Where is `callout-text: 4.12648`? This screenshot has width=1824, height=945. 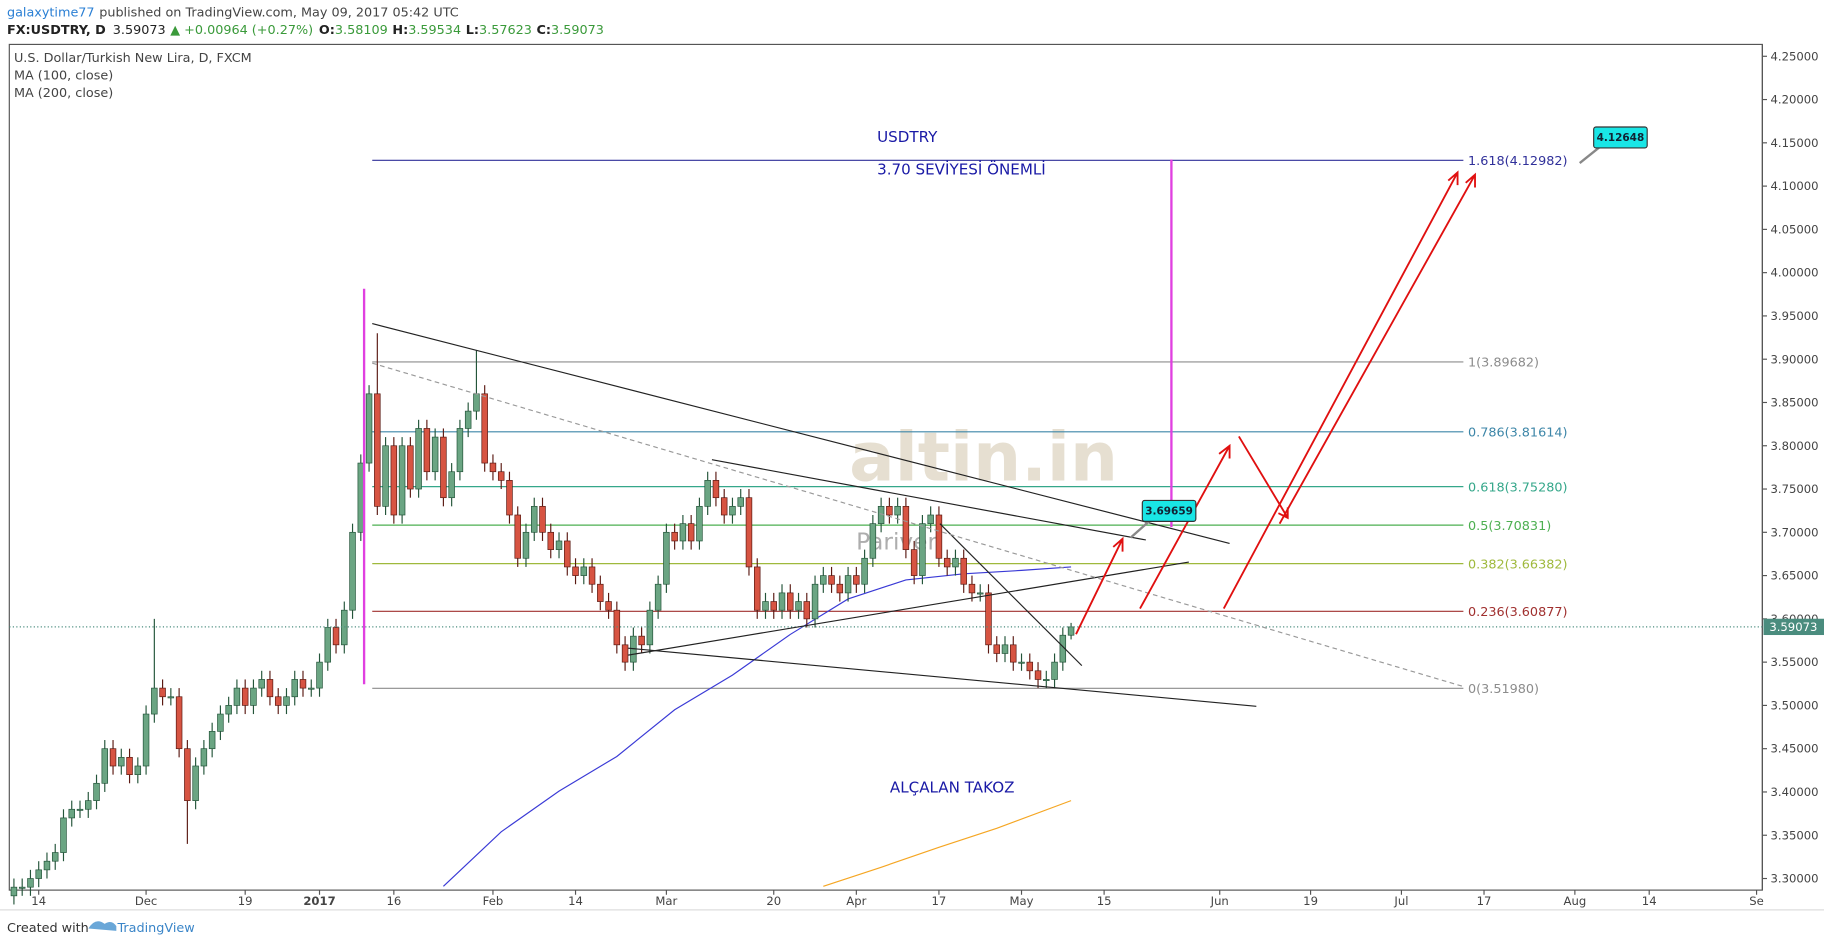
callout-text: 4.12648 is located at coordinates (1621, 138).